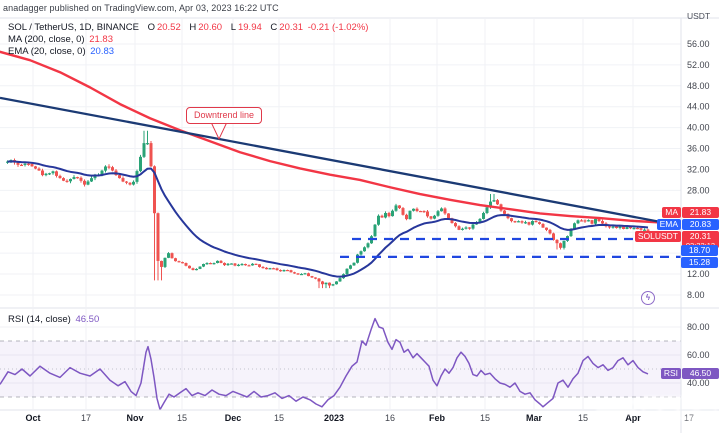  I want to click on price-tick-label: 40.00, so click(698, 128).